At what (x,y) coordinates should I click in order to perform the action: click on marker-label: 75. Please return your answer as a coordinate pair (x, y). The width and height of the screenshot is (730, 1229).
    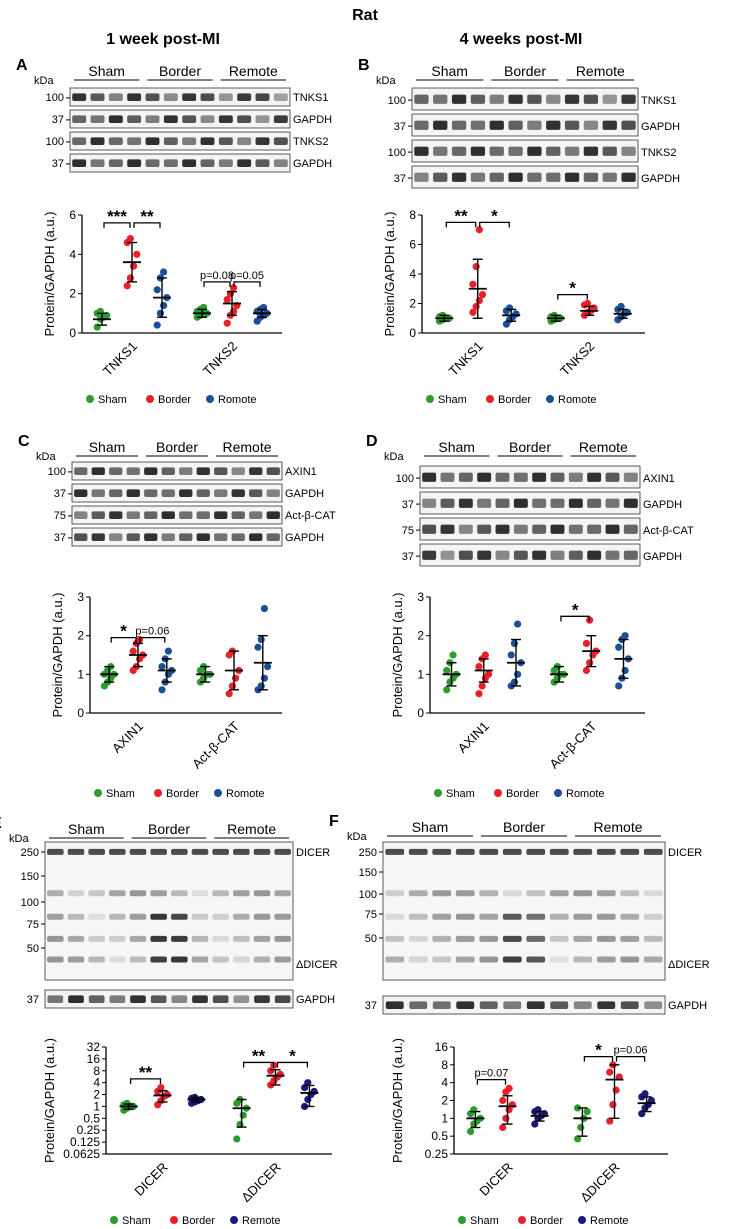
    Looking at the image, I should click on (60, 516).